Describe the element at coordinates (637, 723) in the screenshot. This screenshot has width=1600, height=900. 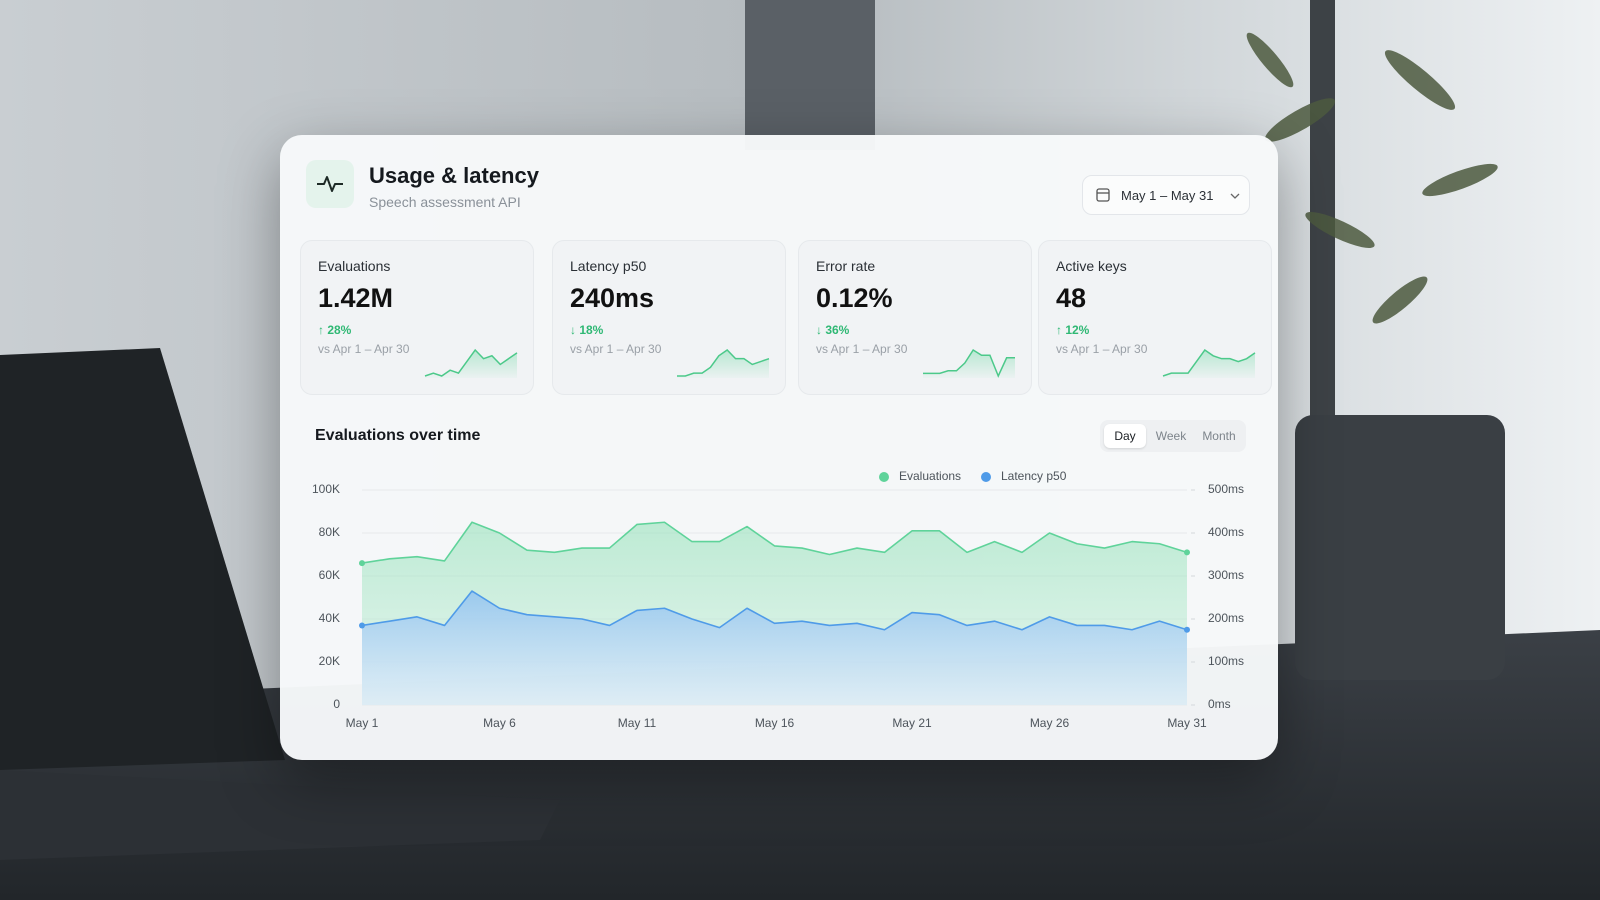
I see `x-tick-label: May 11` at that location.